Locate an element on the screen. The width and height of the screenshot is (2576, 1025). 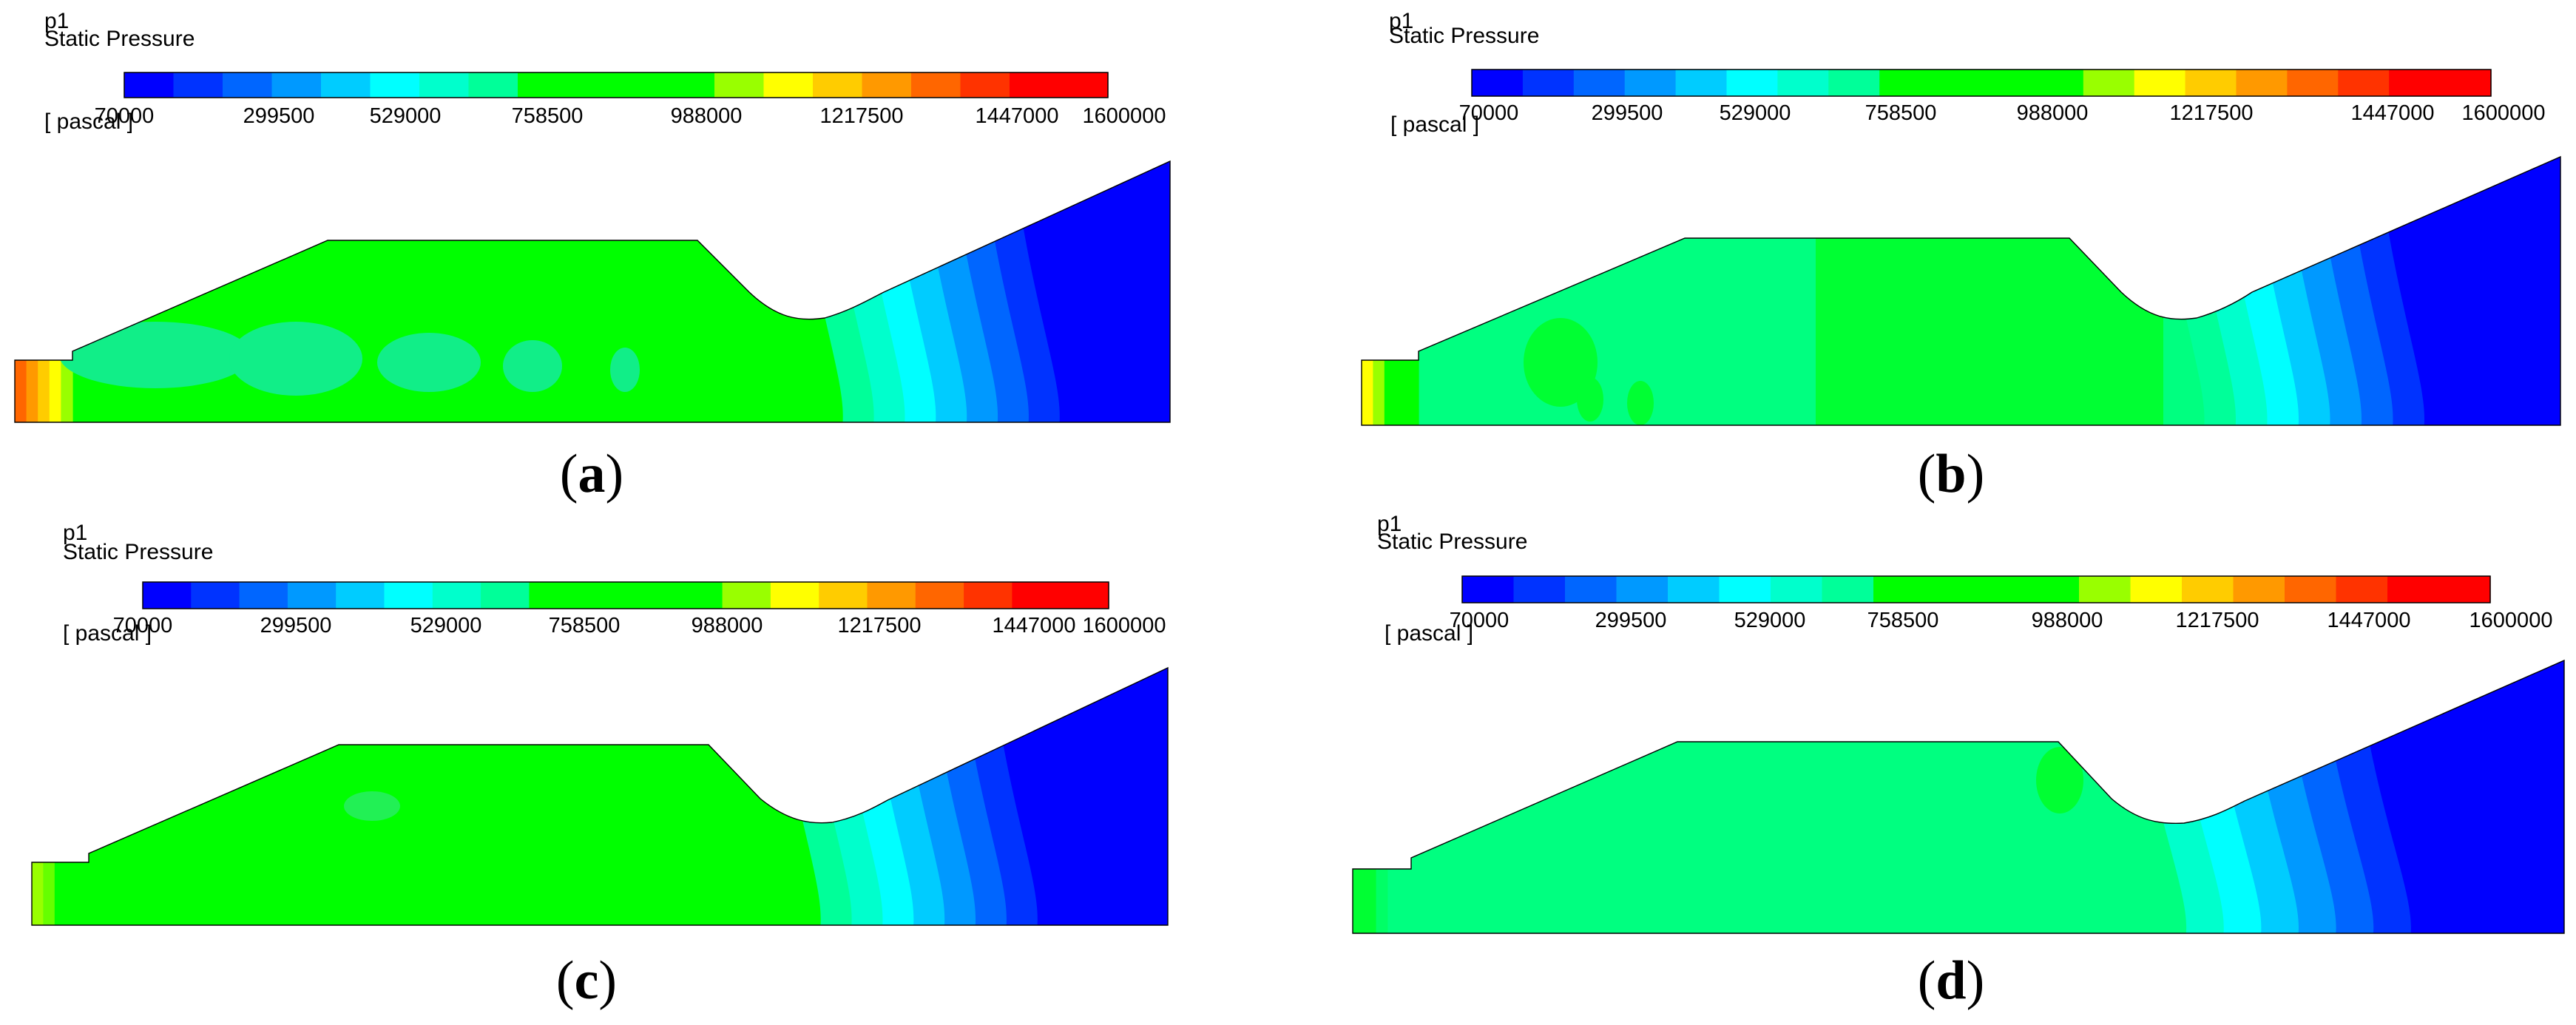
pressure-band is located at coordinates (2468, 291).